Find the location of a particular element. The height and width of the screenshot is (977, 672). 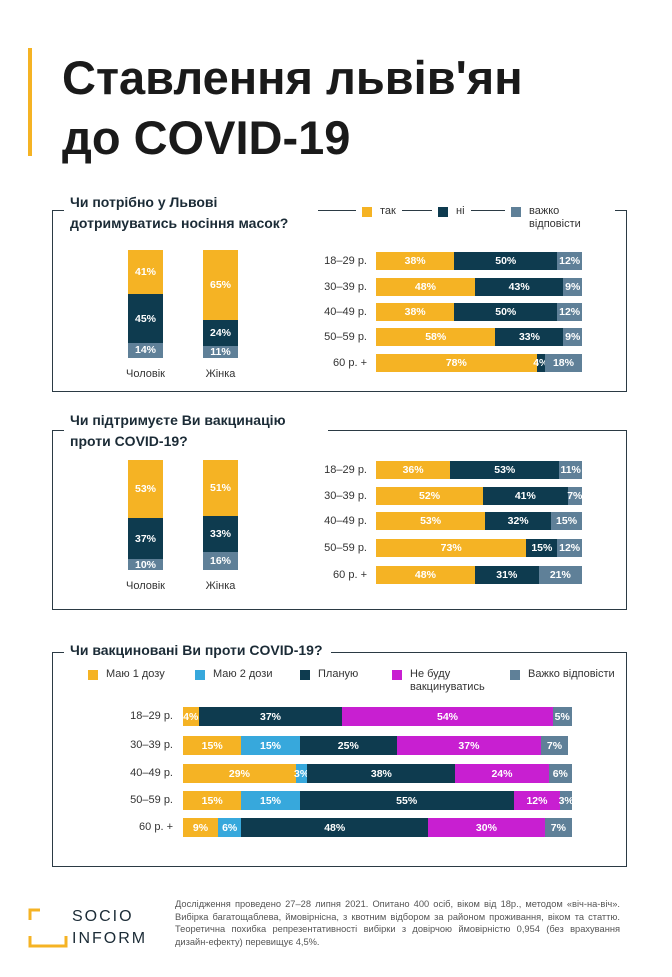

bar-segment: 6% is located at coordinates (230, 827).